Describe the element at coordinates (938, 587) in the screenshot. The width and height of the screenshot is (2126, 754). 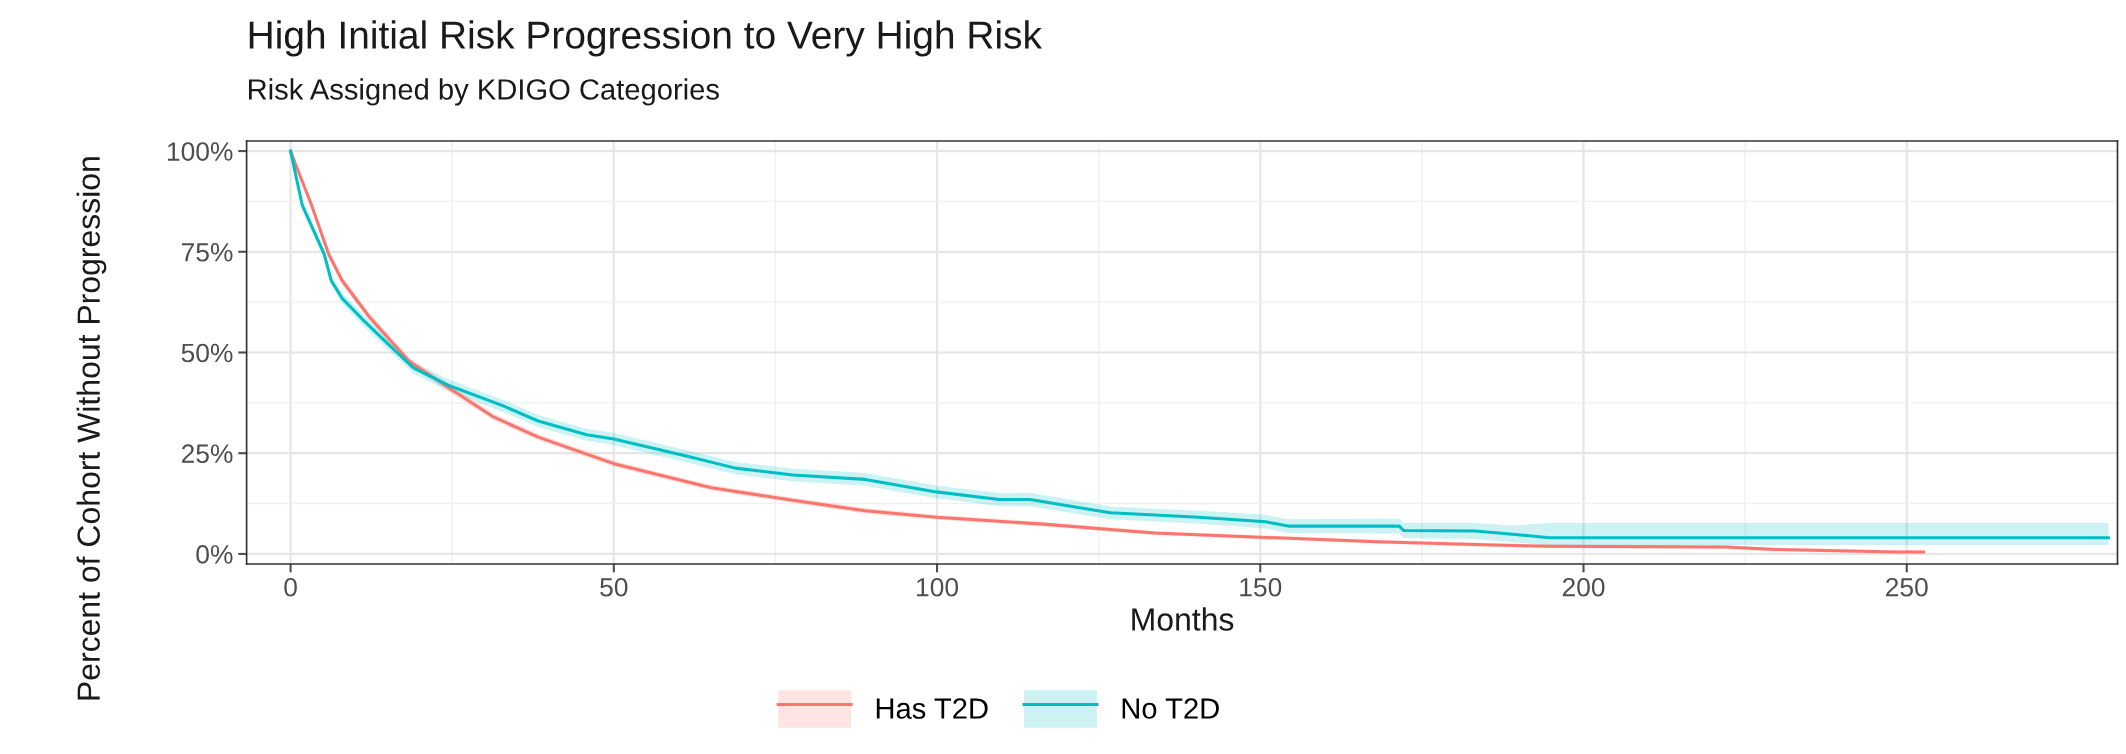
I see `x-tick-label: 100` at that location.